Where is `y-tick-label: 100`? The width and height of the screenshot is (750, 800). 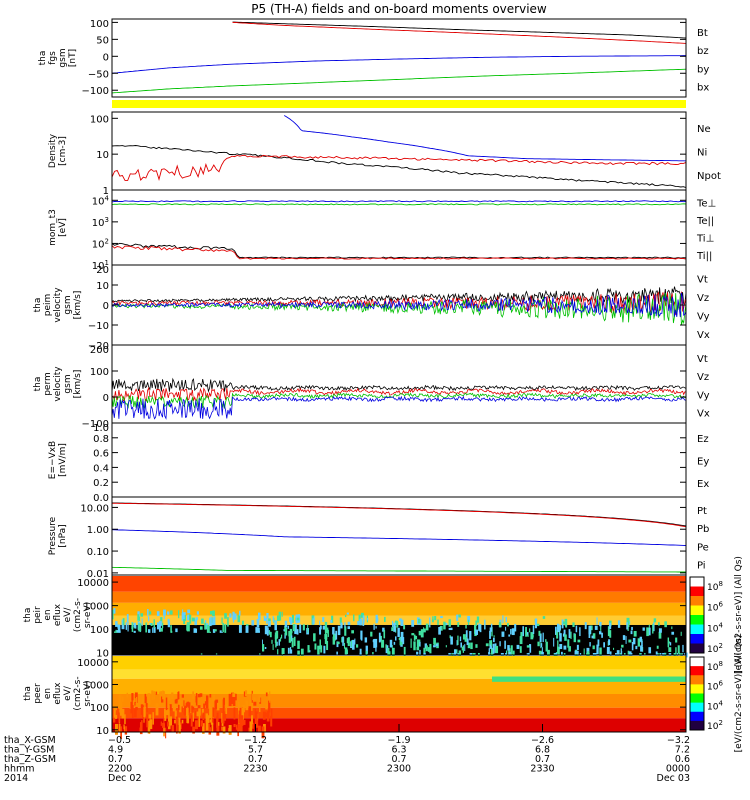
y-tick-label: 100 is located at coordinates (99, 372).